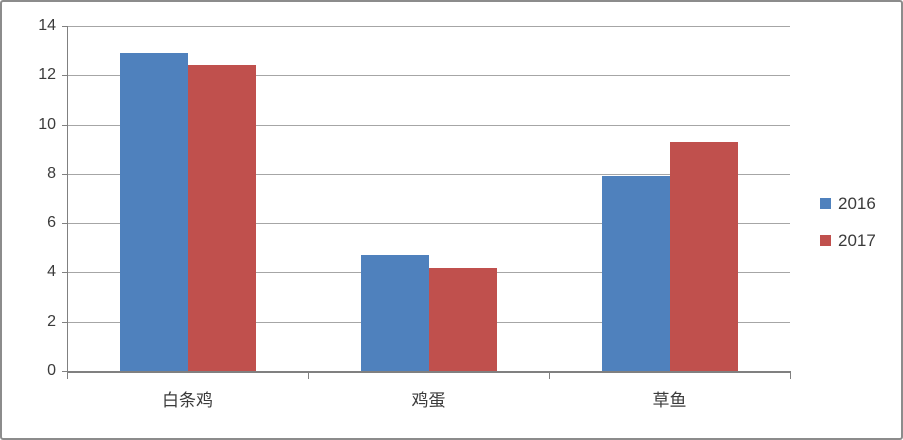 The width and height of the screenshot is (903, 440). Describe the element at coordinates (857, 240) in the screenshot. I see `legend-label: 2017` at that location.